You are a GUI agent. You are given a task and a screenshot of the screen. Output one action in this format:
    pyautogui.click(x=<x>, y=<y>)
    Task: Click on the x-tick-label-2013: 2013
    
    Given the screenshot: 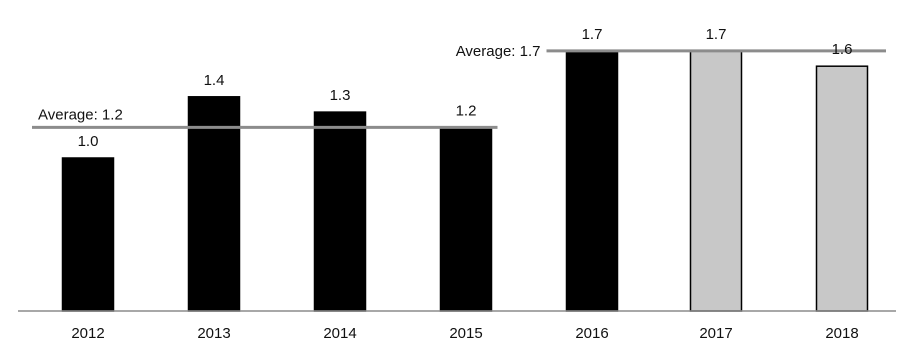 What is the action you would take?
    pyautogui.click(x=213, y=333)
    